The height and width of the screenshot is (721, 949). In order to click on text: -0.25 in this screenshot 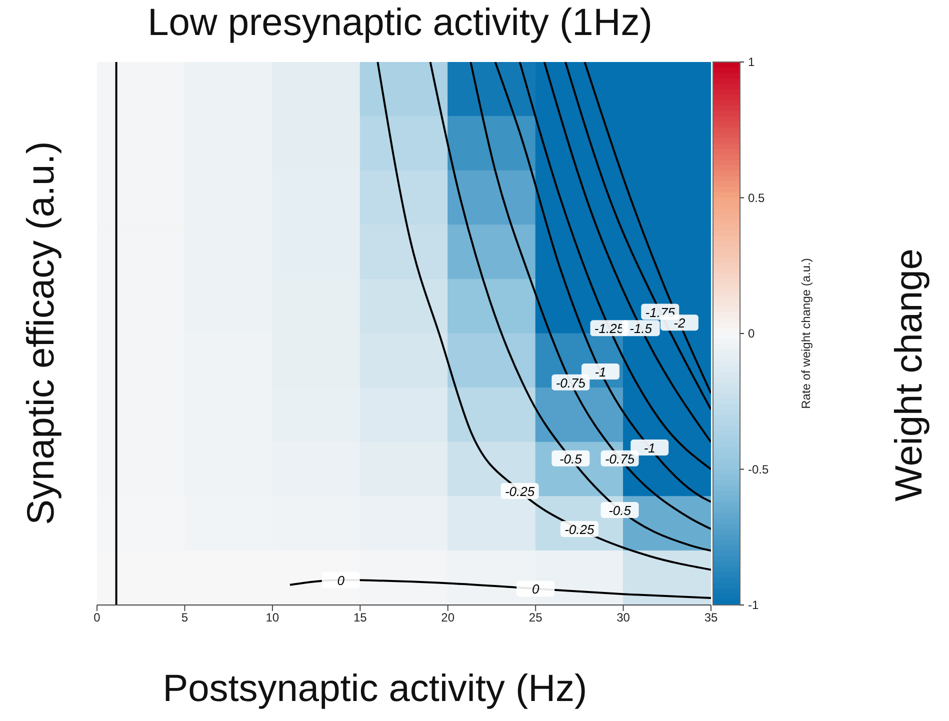, I will do `click(579, 529)`.